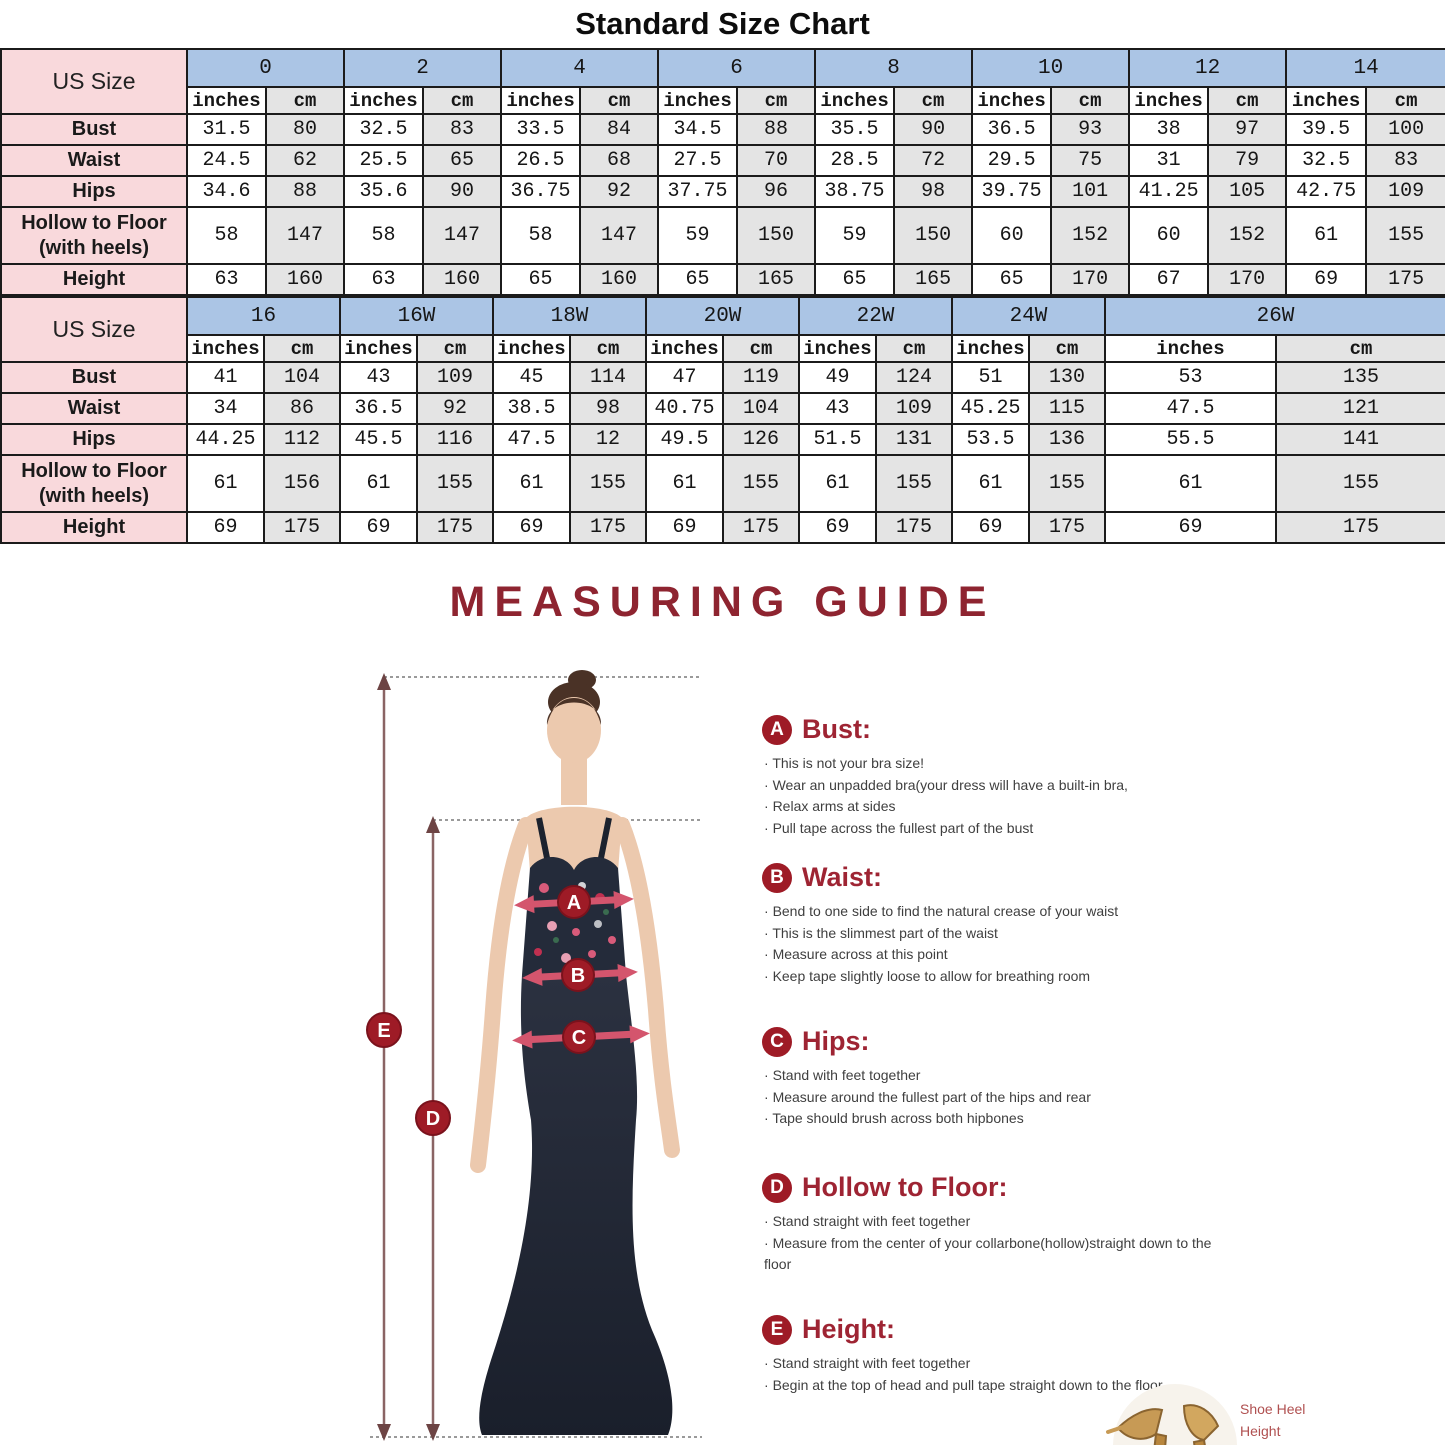 Image resolution: width=1445 pixels, height=1445 pixels. I want to click on value-cm-cell: 131, so click(914, 439).